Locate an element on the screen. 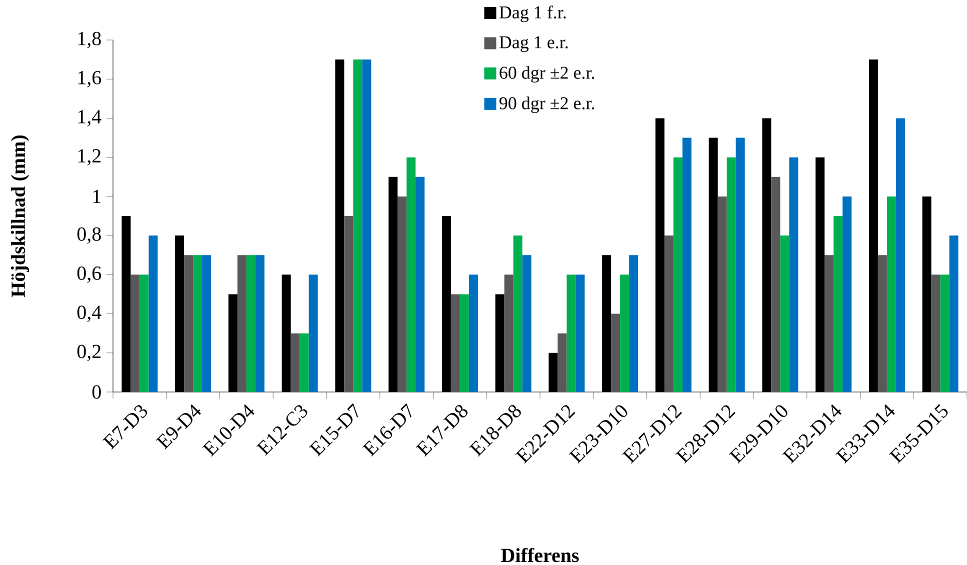 This screenshot has width=967, height=565. legend-label: Dag 1 e.r. is located at coordinates (533, 44).